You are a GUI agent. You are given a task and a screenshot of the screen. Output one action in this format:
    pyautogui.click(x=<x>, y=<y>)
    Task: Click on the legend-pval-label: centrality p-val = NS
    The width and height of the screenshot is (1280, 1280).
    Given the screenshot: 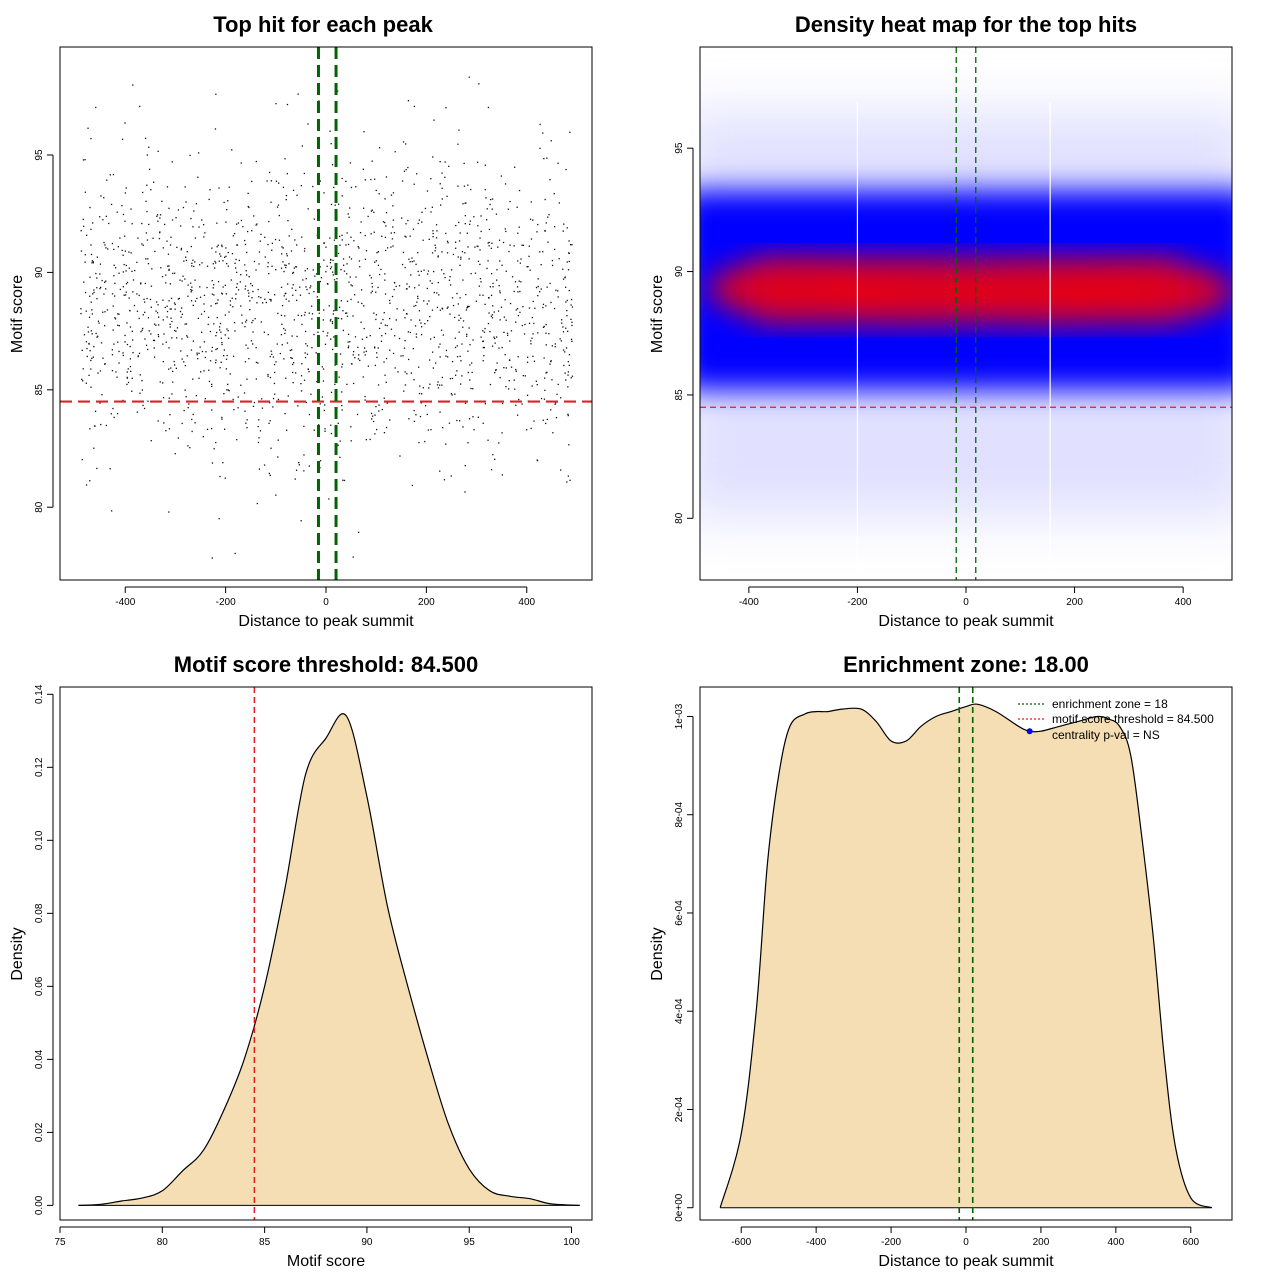 What is the action you would take?
    pyautogui.click(x=1106, y=735)
    